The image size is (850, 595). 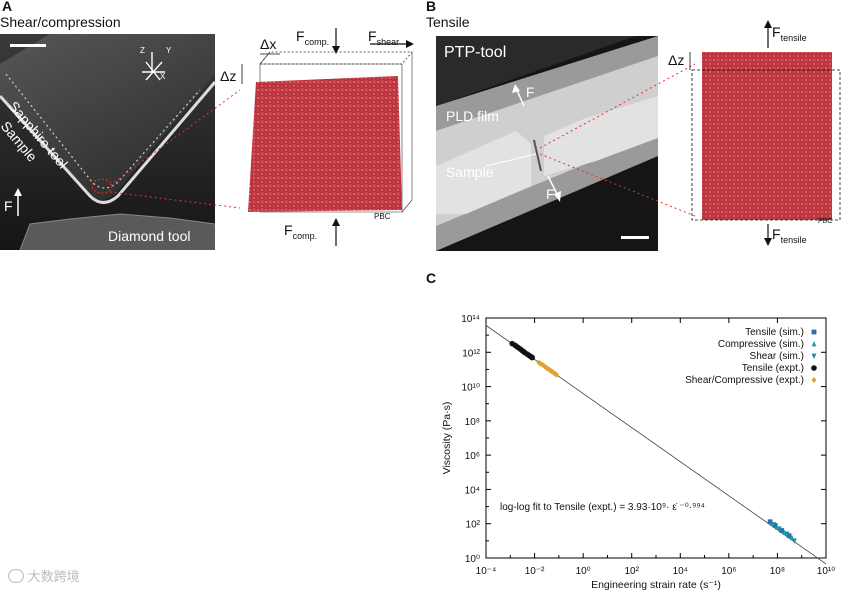 I want to click on axis-x-label: X, so click(x=163, y=76).